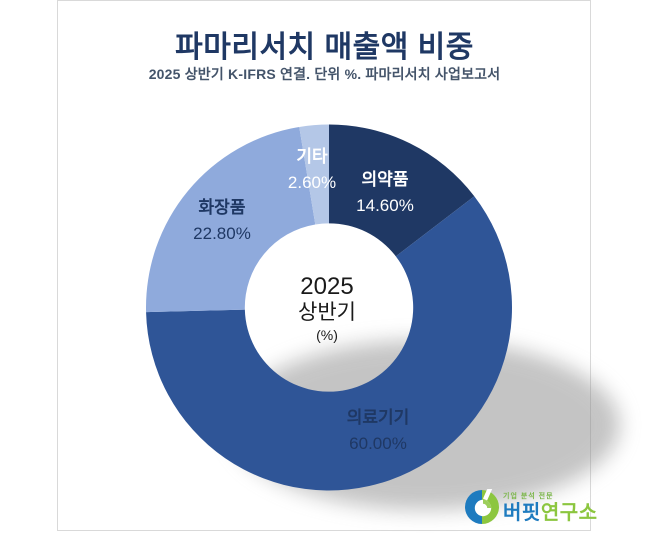 Image resolution: width=650 pixels, height=537 pixels. Describe the element at coordinates (312, 182) in the screenshot. I see `slice-percentage: 2.60%` at that location.